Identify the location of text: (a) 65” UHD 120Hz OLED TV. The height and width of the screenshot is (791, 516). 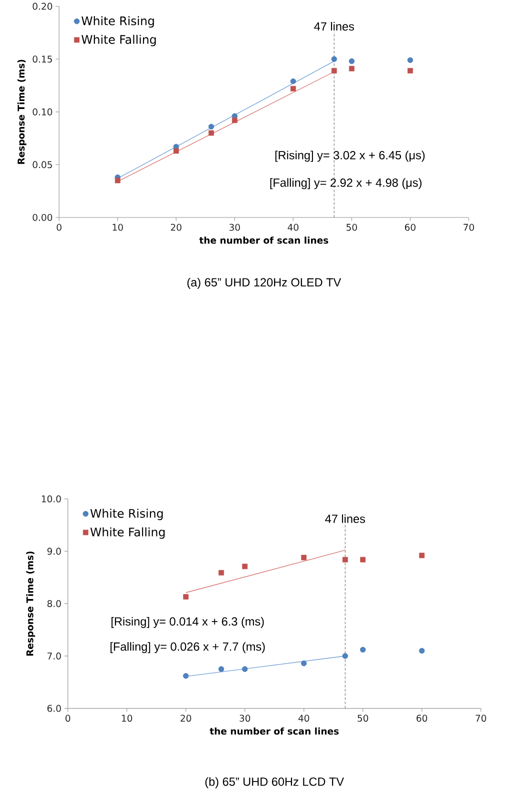
(264, 283).